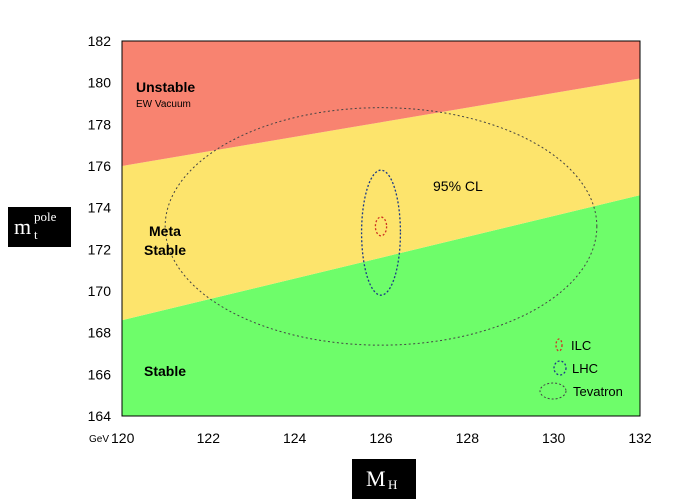 This screenshot has height=503, width=700. I want to click on legend-swatch-tevatron, so click(553, 391).